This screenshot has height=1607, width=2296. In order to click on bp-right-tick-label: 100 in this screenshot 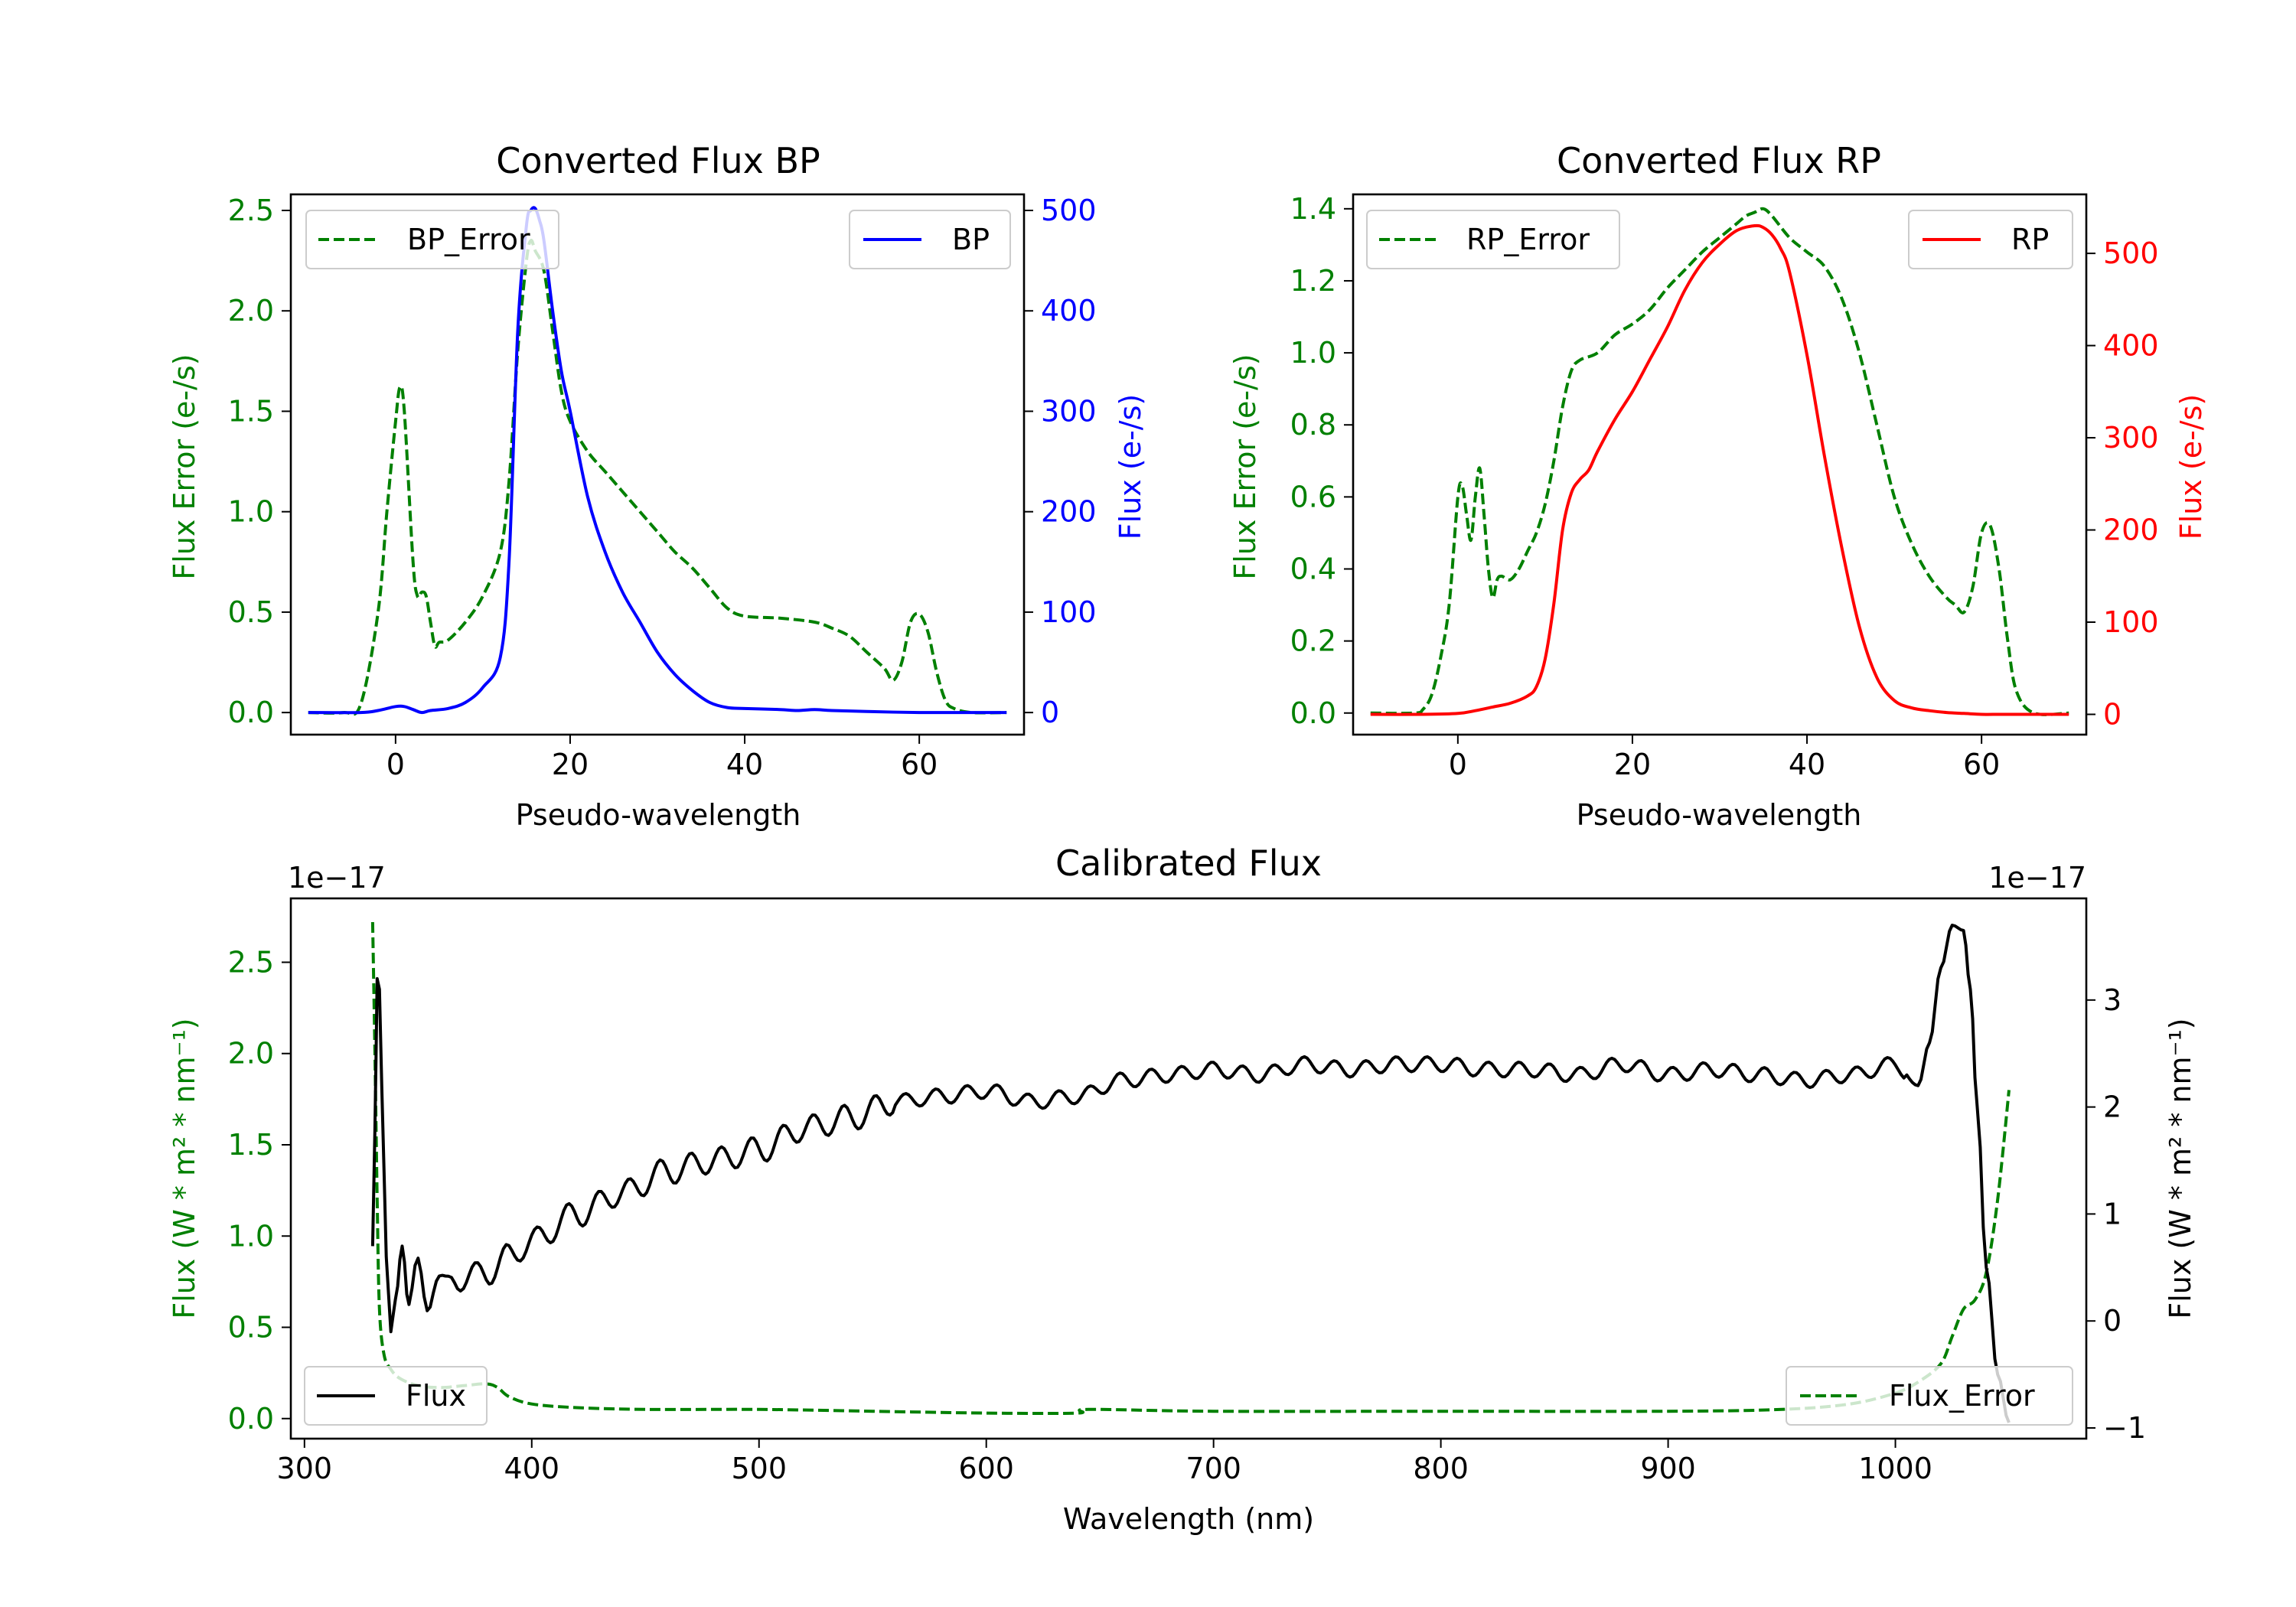, I will do `click(1069, 612)`.